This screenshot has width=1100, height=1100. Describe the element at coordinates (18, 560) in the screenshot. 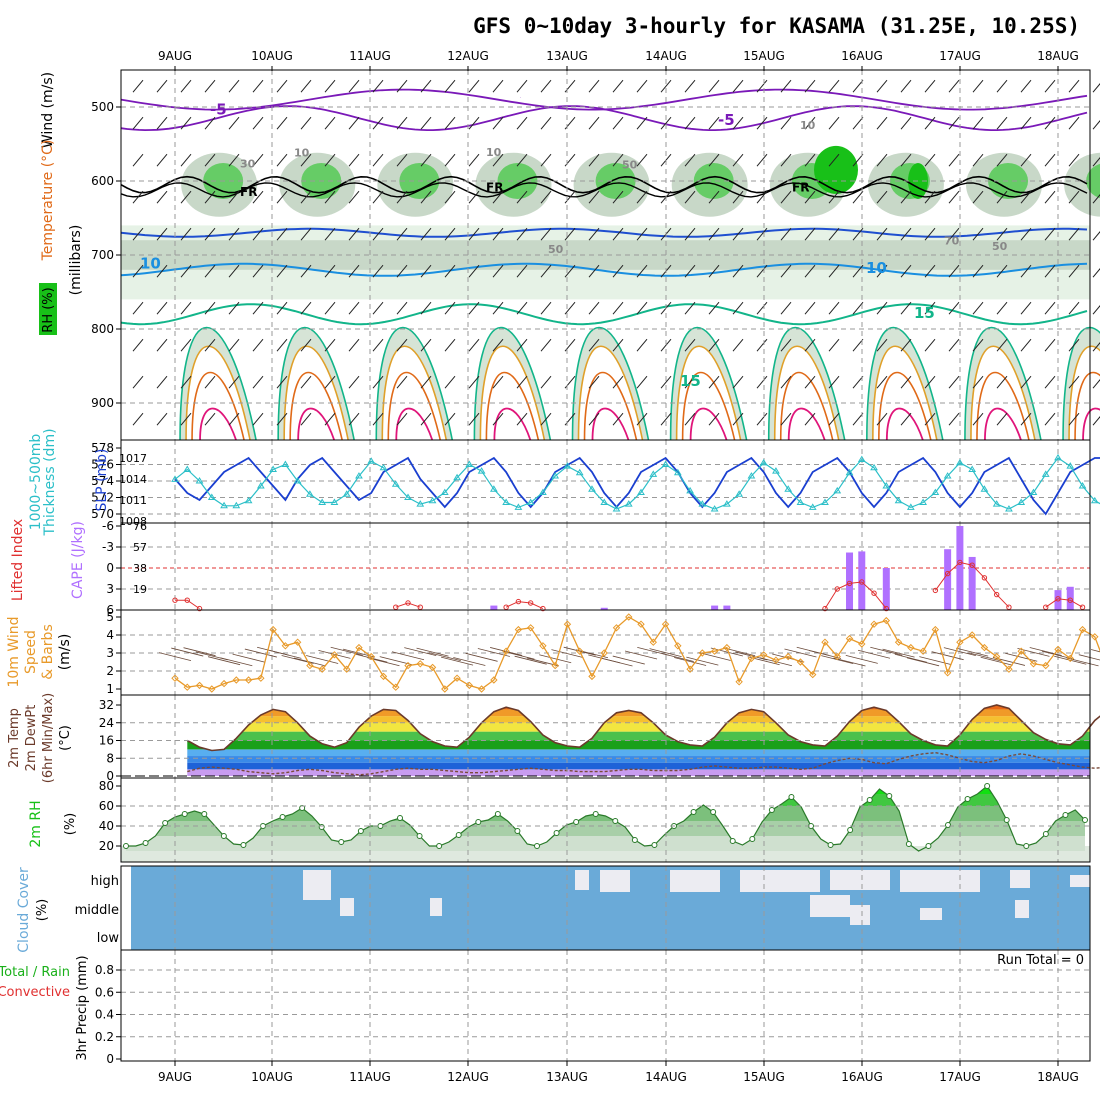

I see `axis-label-lifted-index: Lifted Index` at that location.